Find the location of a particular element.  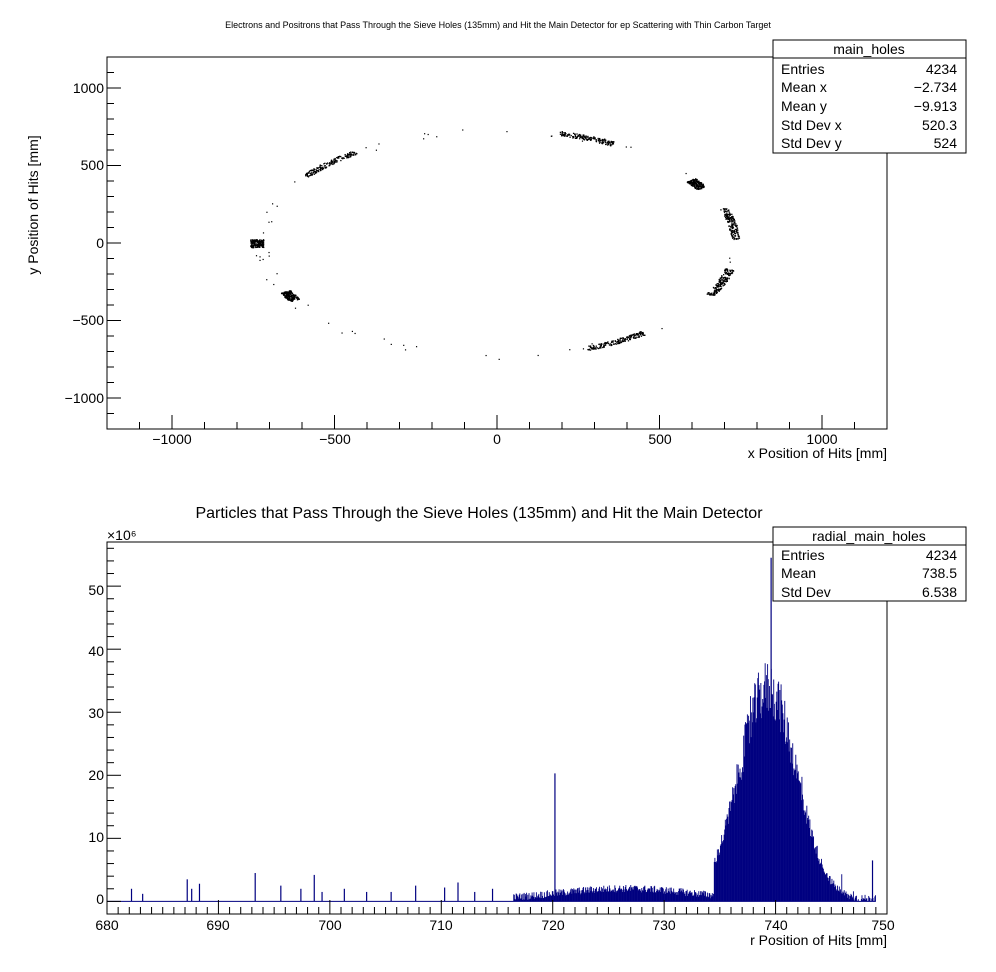

x-tick-label: 750 is located at coordinates (883, 925).